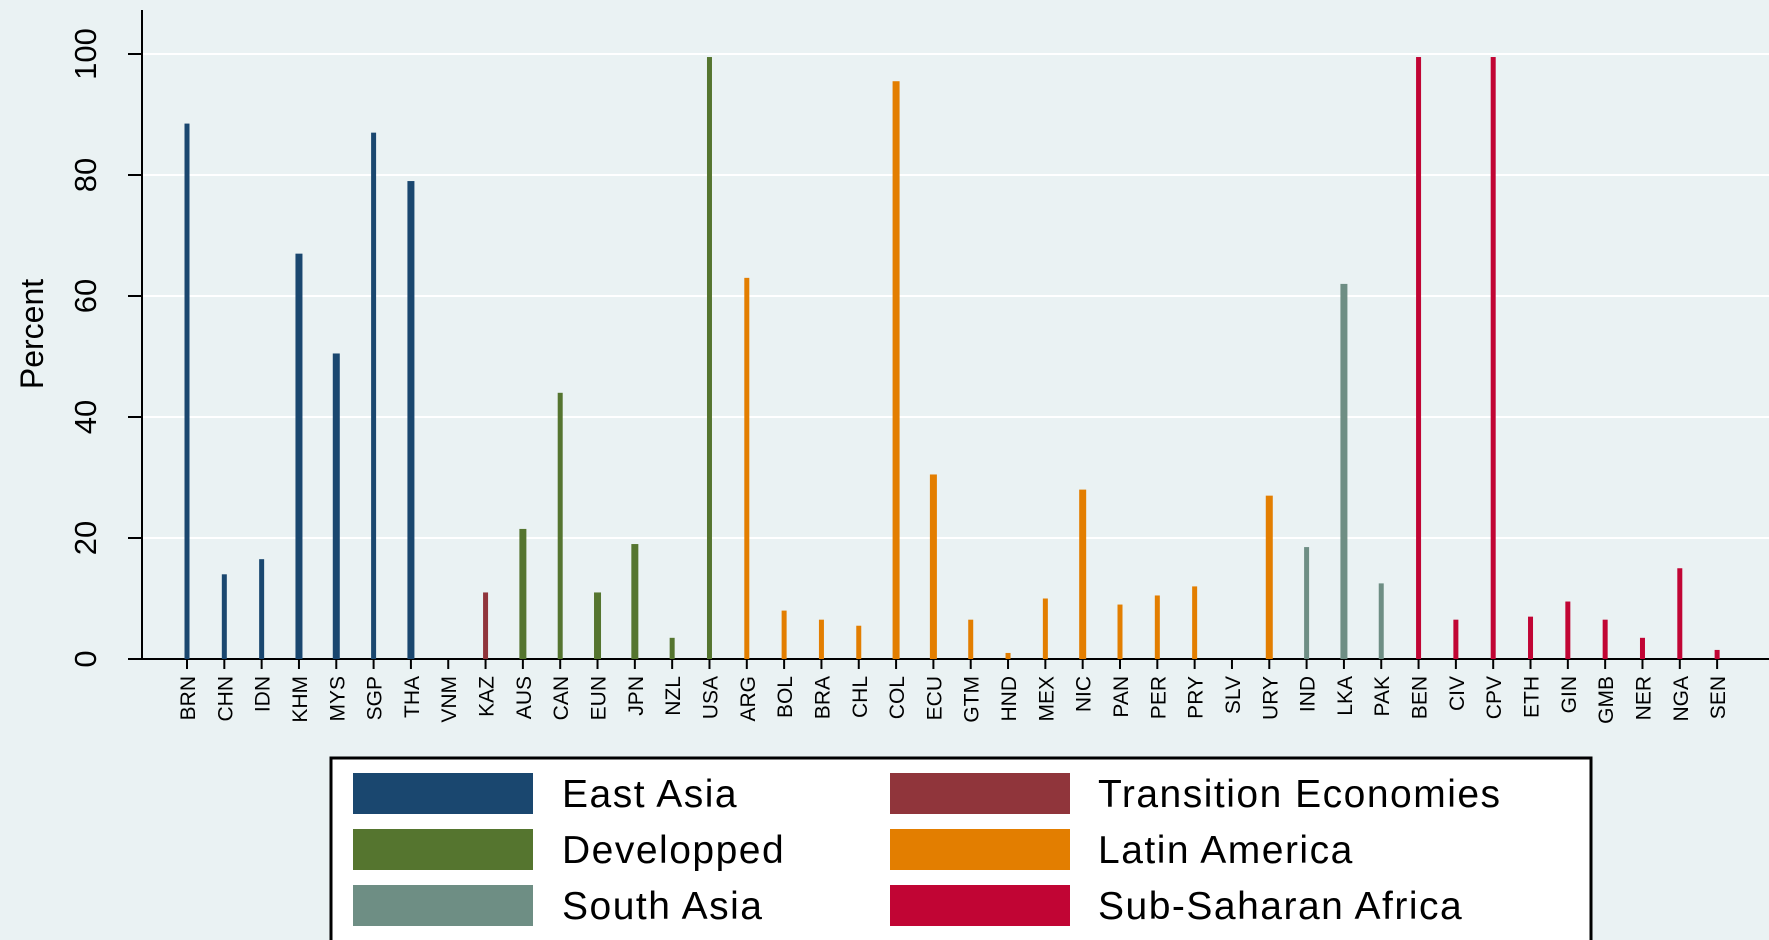  What do you see at coordinates (1226, 850) in the screenshot?
I see `legend-label-latin-america: Latin America` at bounding box center [1226, 850].